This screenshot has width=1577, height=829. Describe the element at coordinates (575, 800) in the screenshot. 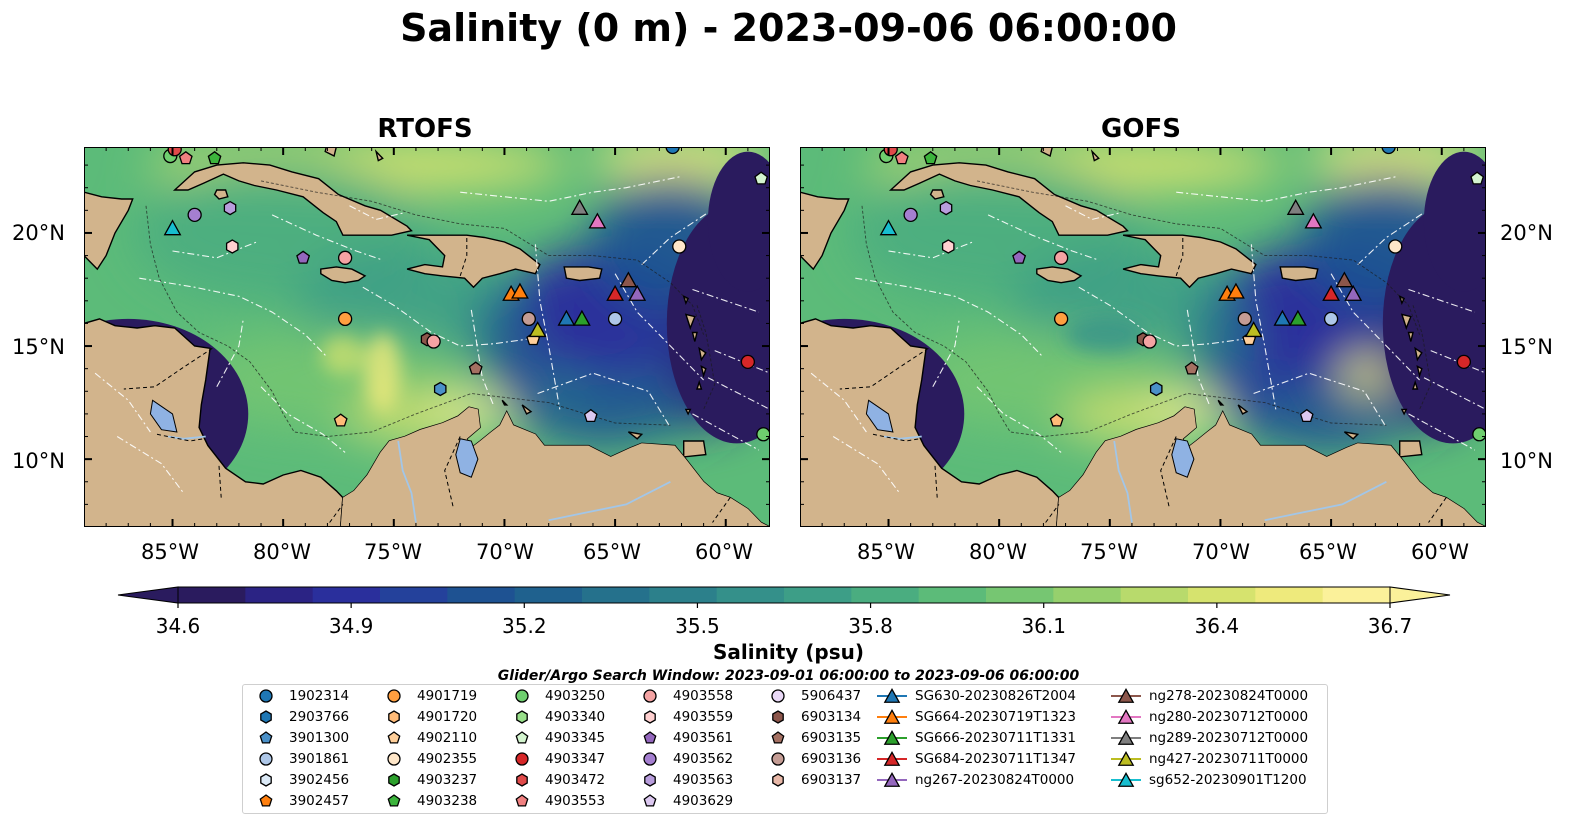

I see `legend-item-label: 4903553` at that location.